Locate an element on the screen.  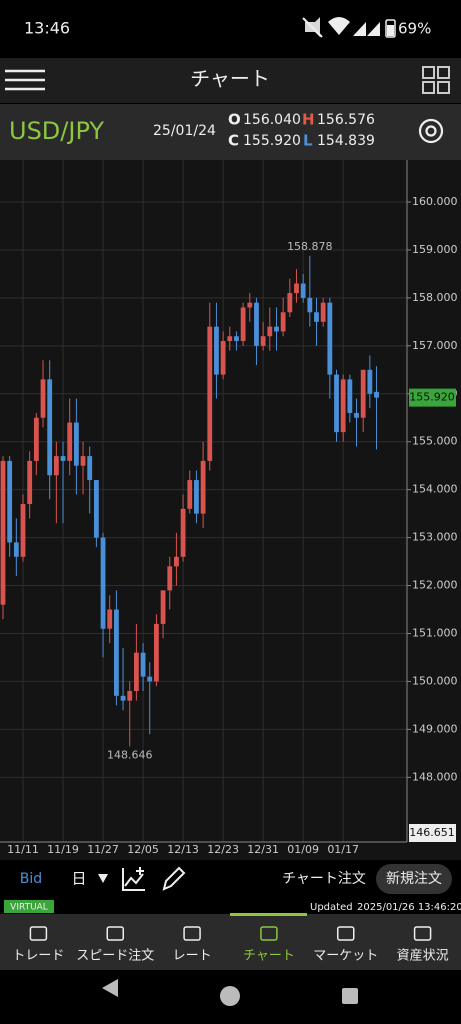
x-tick-label: 01/17 is located at coordinates (343, 849).